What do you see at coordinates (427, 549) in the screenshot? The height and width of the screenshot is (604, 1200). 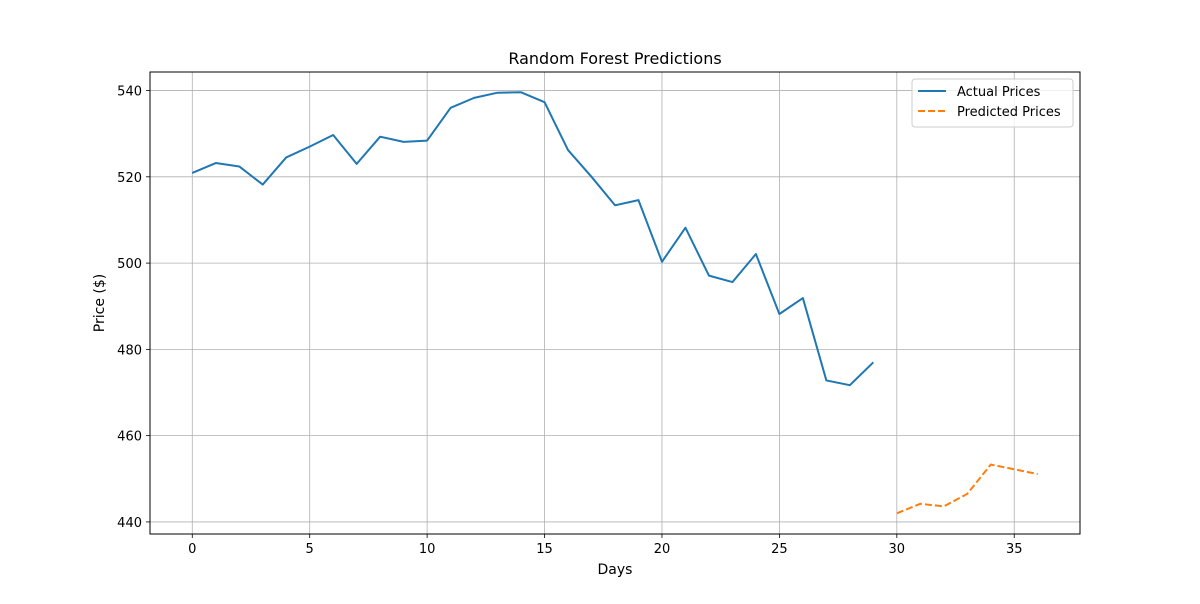 I see `x-tick-label: 10` at bounding box center [427, 549].